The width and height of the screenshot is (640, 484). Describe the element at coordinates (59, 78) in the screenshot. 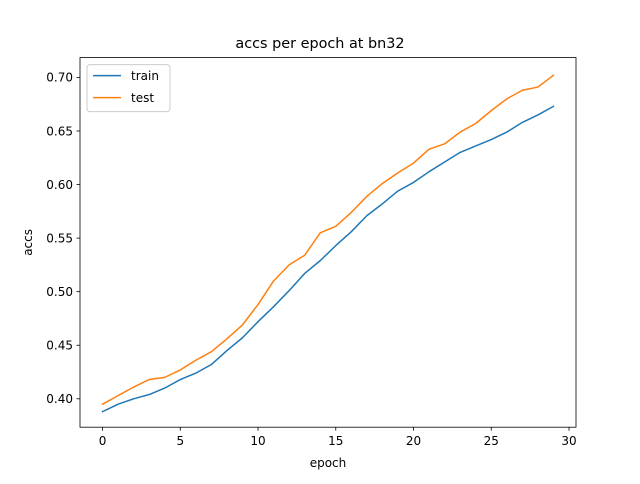

I see `y-tick-label: 0.70` at that location.